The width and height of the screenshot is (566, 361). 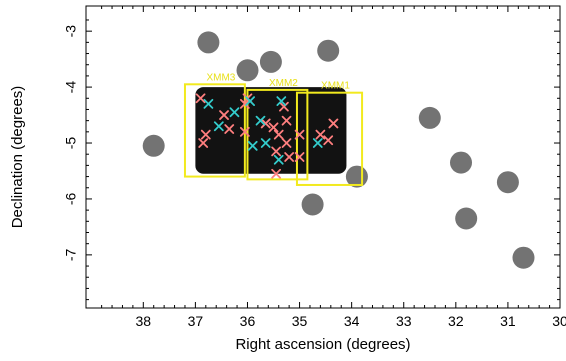 What do you see at coordinates (71, 31) in the screenshot?
I see `y-tick-label: -3` at bounding box center [71, 31].